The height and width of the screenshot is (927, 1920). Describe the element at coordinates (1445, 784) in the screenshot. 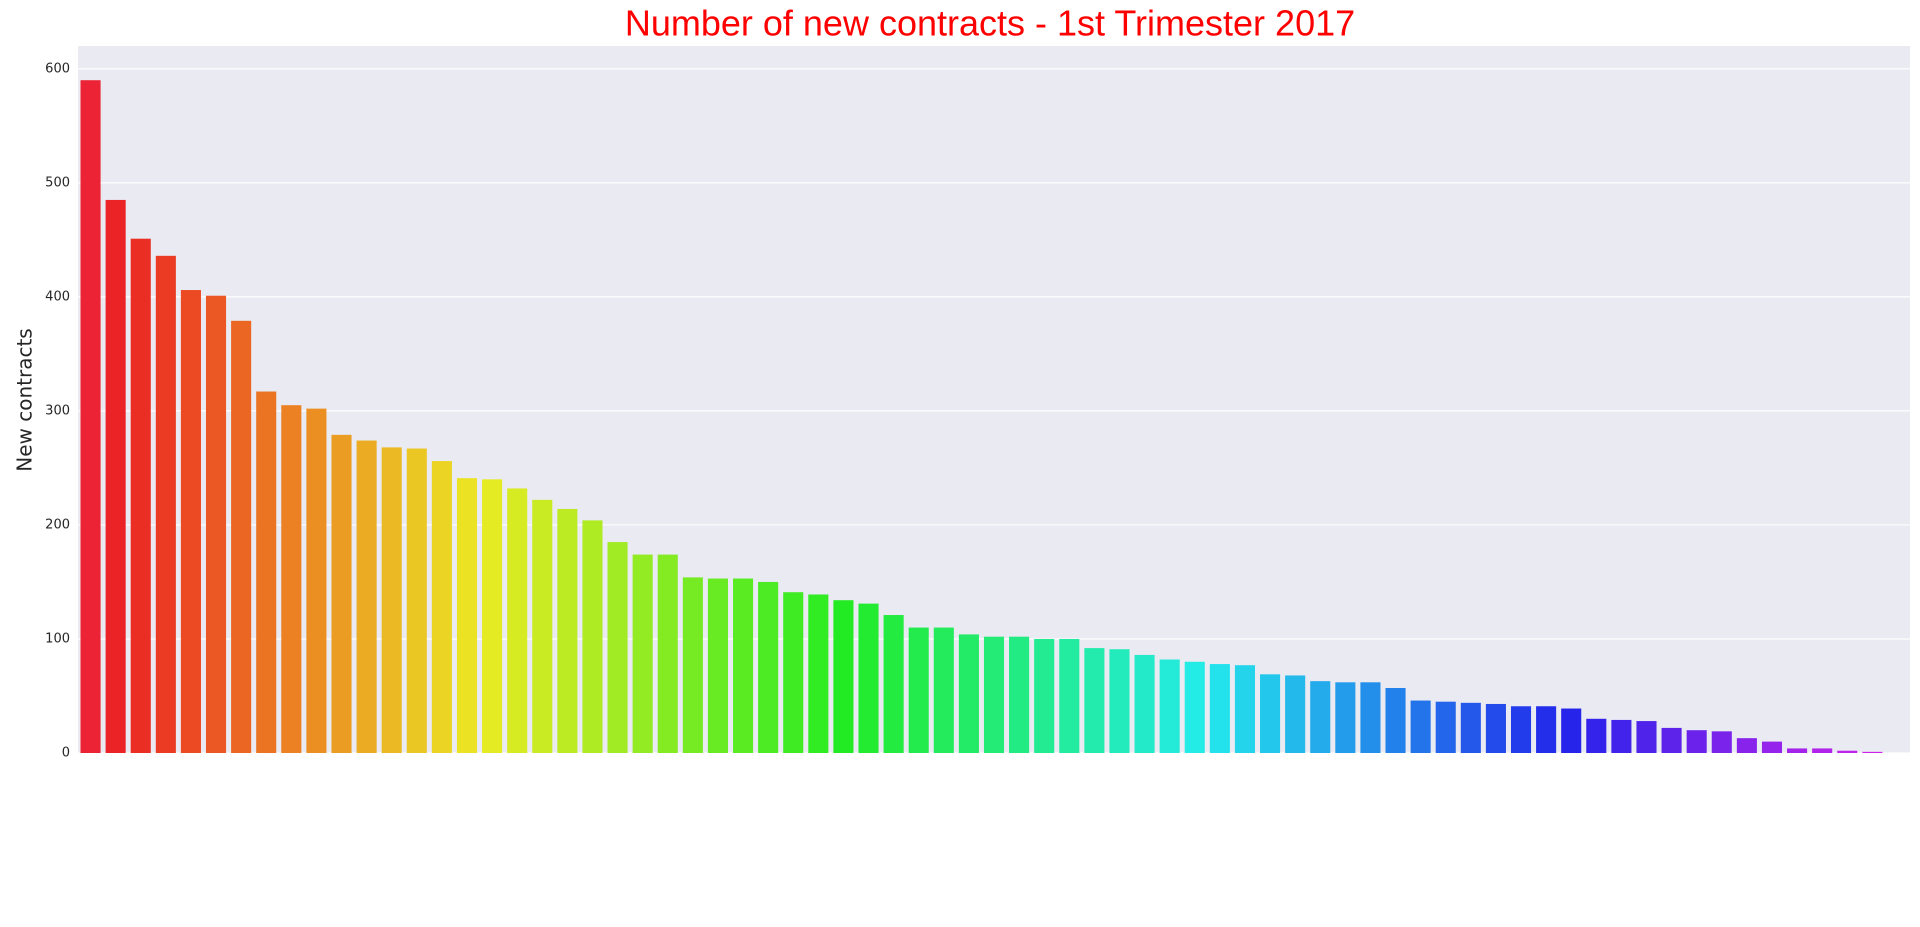

I see `x-tick-label: el Coll` at that location.